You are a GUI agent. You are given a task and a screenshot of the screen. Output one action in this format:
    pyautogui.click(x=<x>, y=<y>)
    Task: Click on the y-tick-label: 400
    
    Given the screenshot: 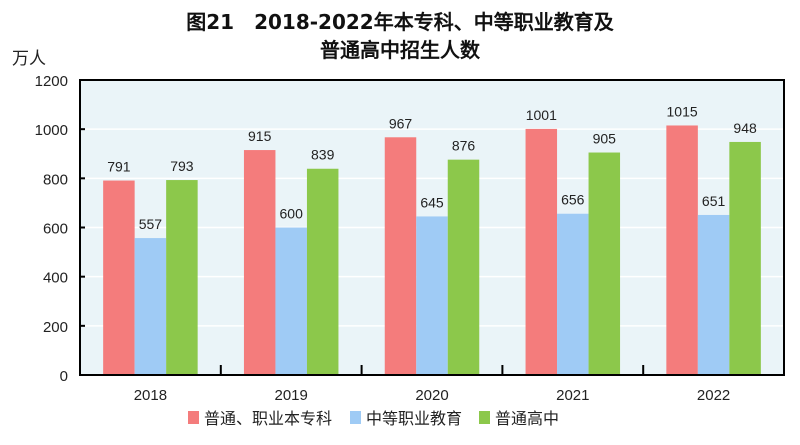 What is the action you would take?
    pyautogui.click(x=55, y=278)
    